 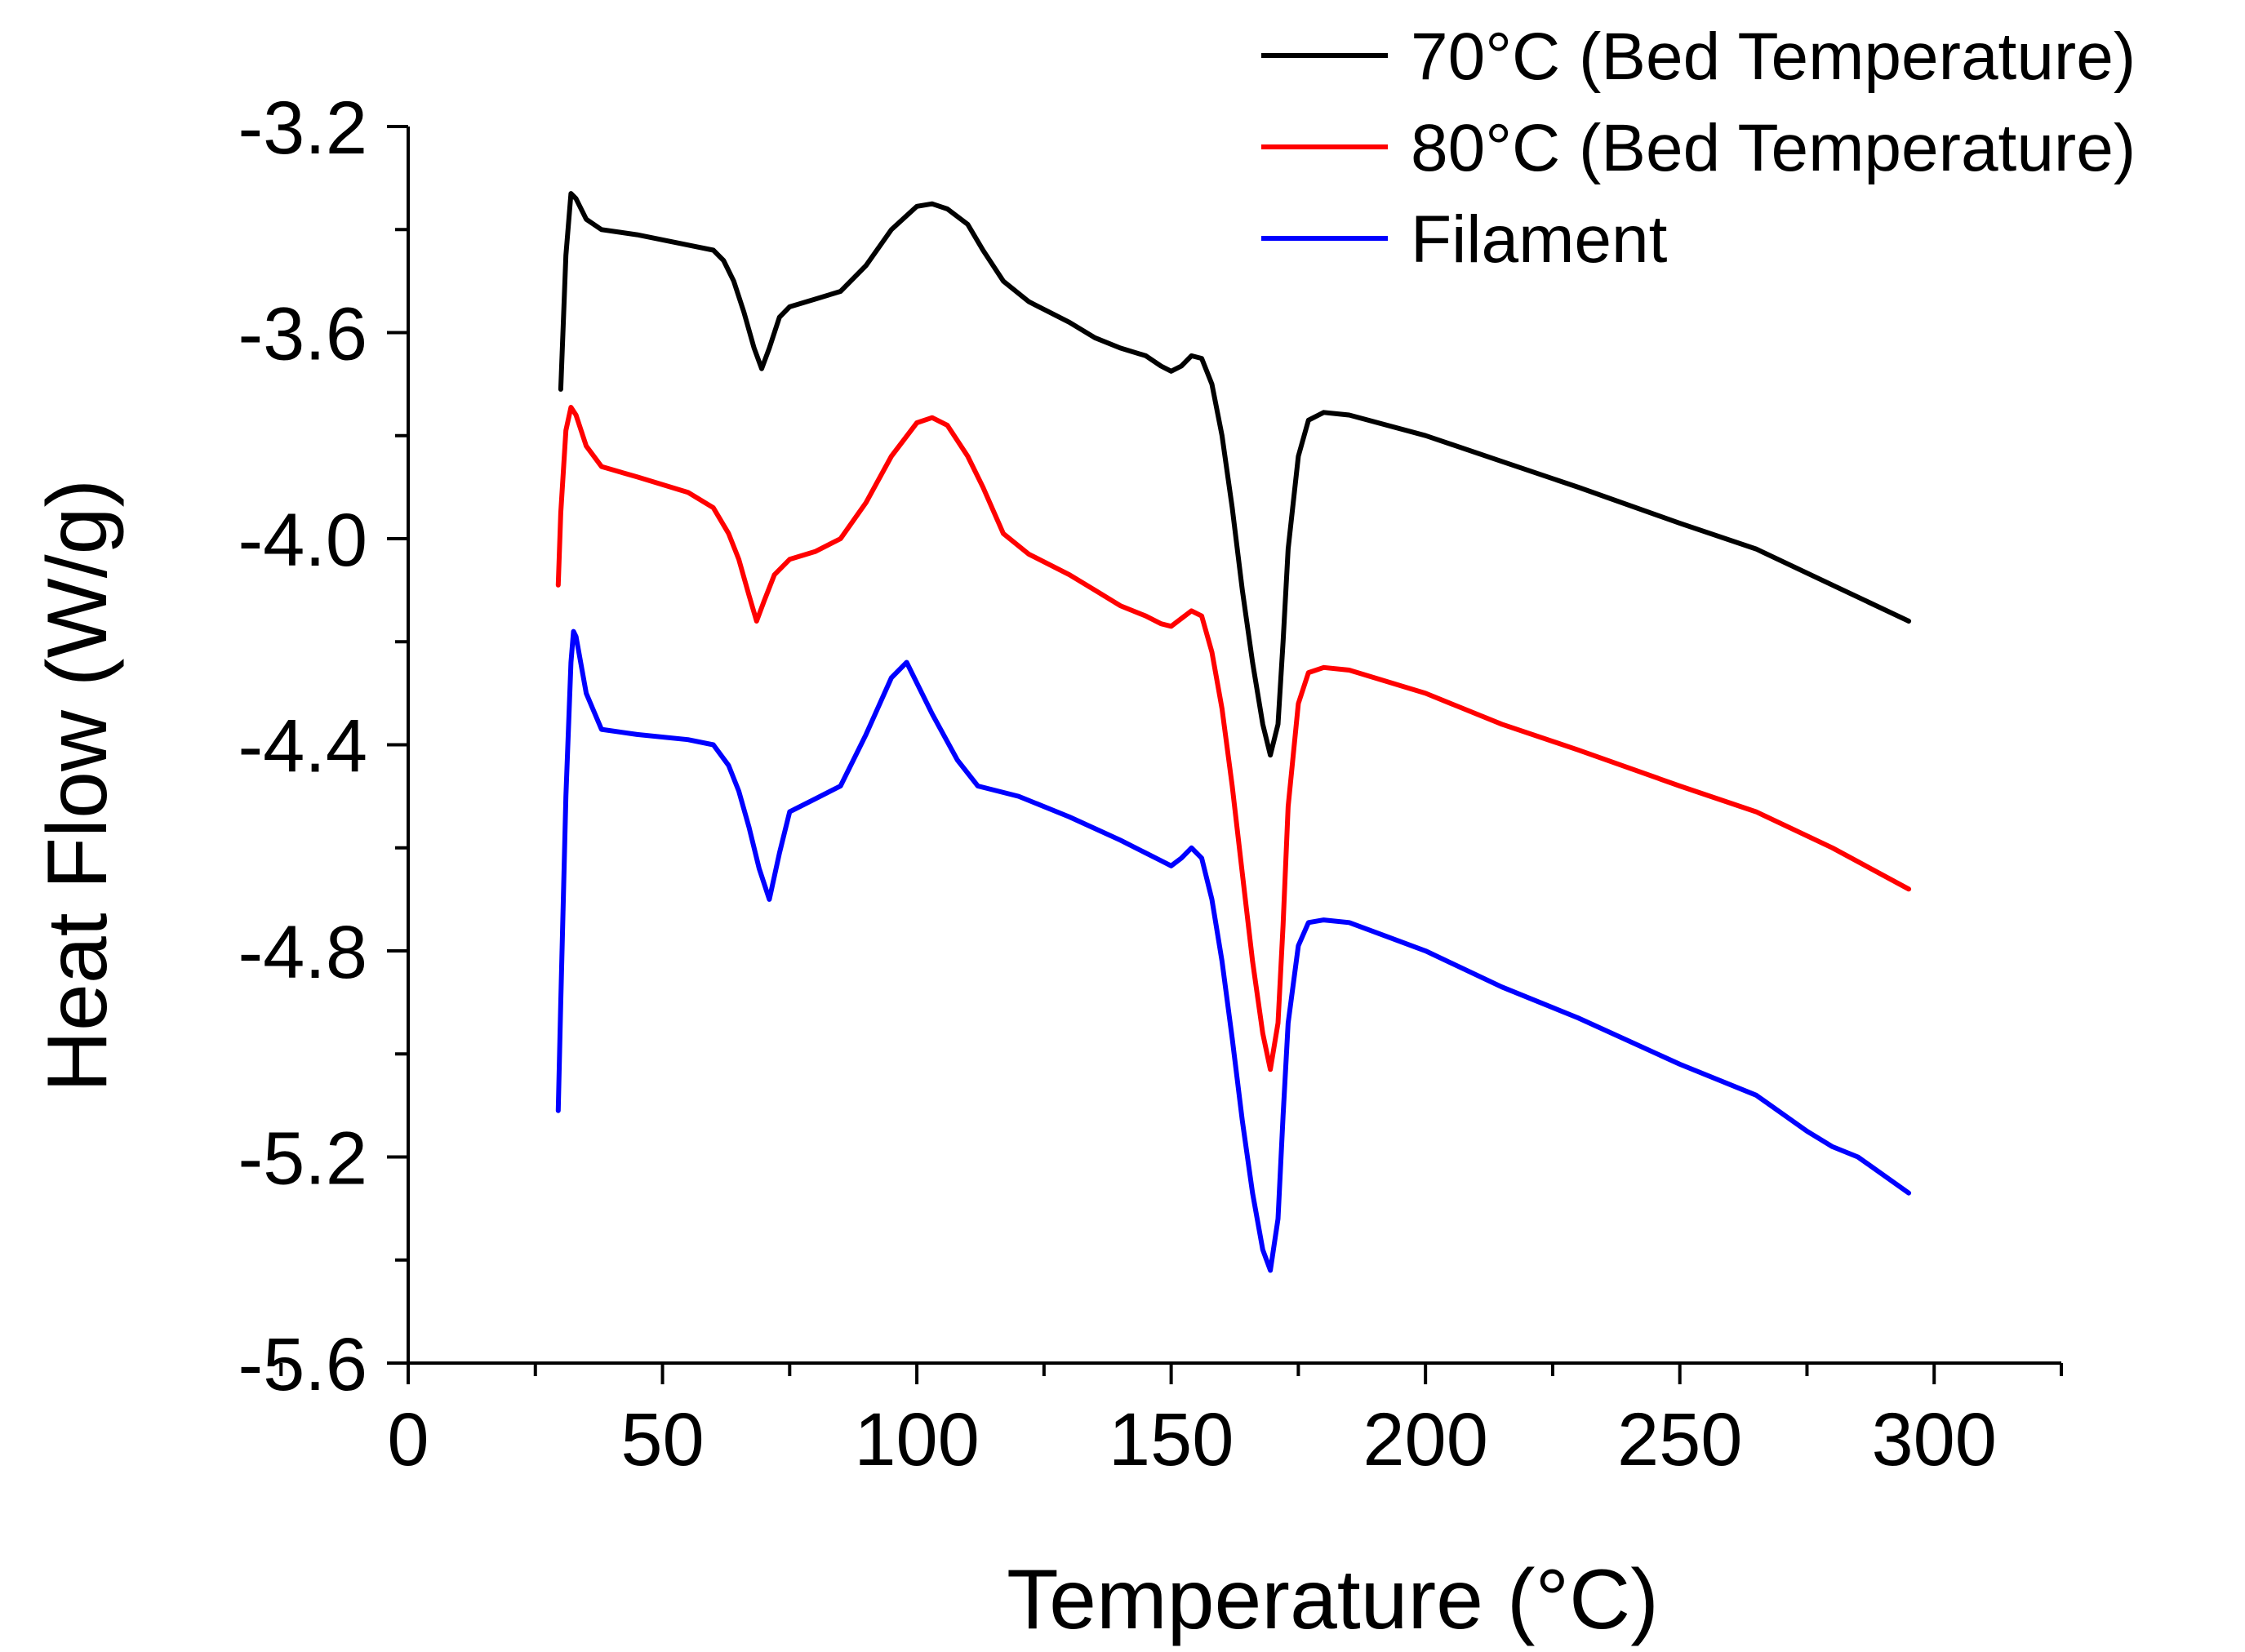 What do you see at coordinates (303, 746) in the screenshot?
I see `y-tick-label: -4.4` at bounding box center [303, 746].